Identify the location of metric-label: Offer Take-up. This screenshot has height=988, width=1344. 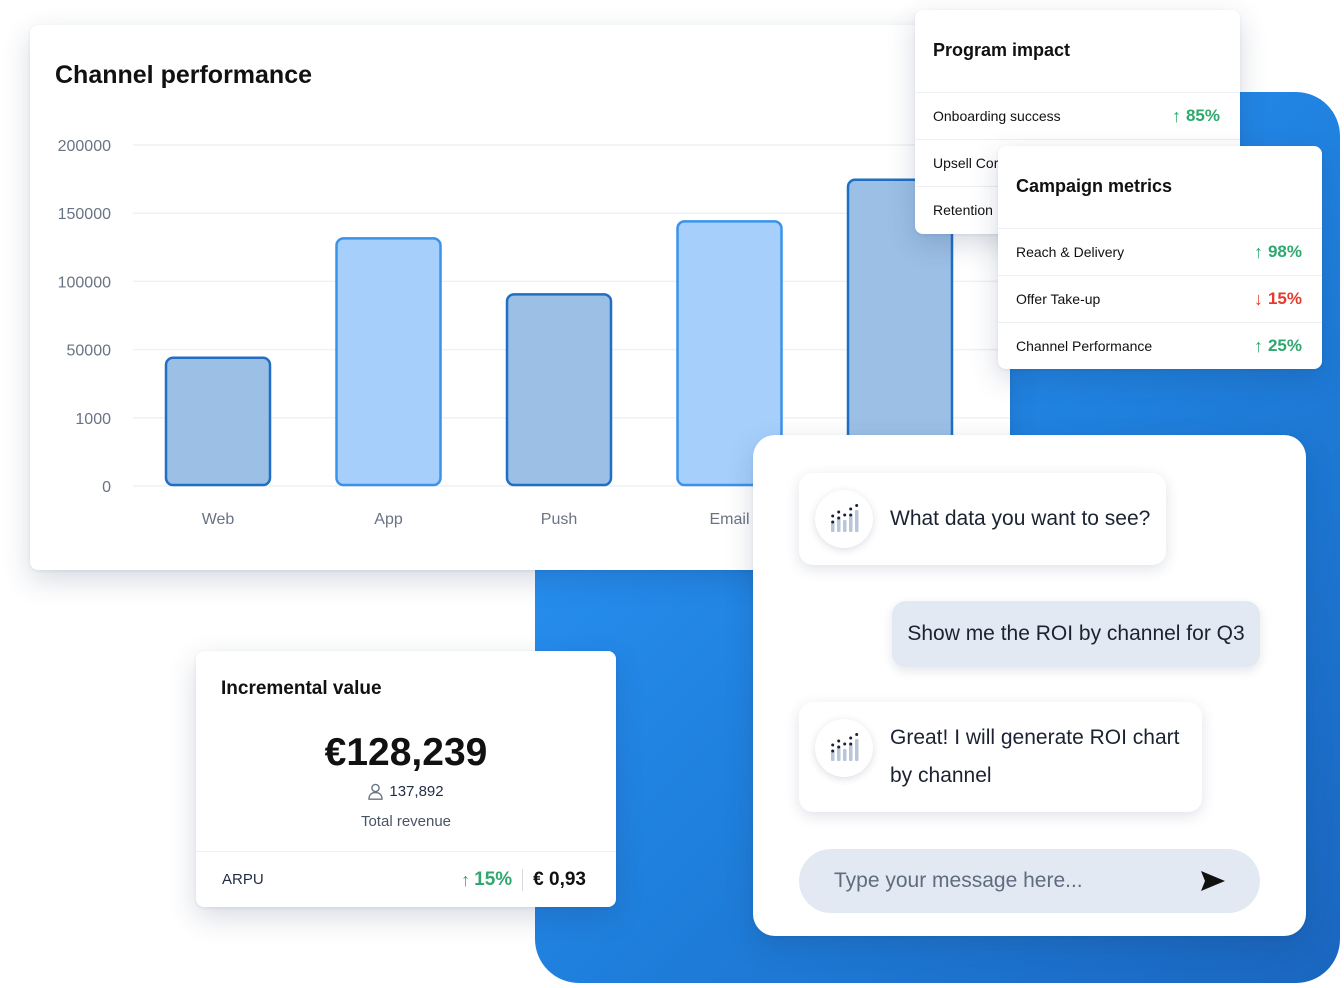
(1058, 299).